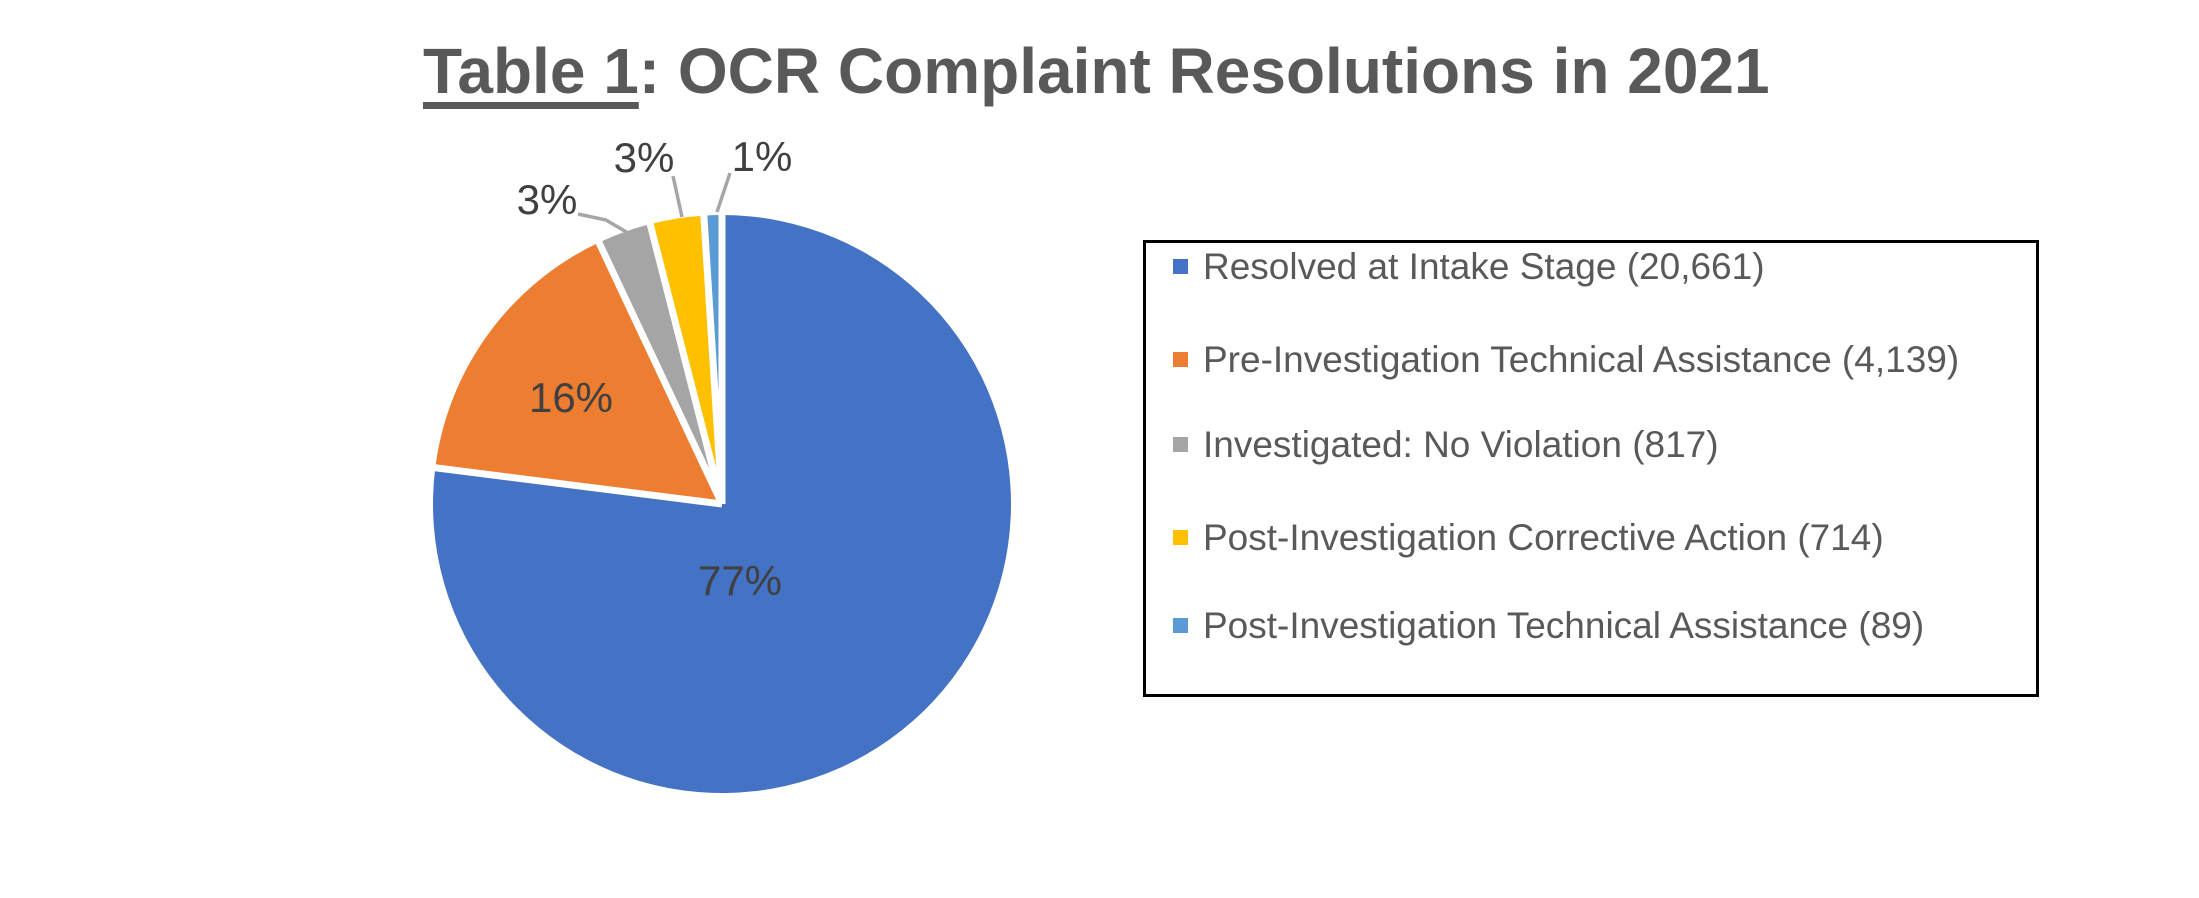 The image size is (2199, 898). Describe the element at coordinates (571, 397) in the screenshot. I see `pie-percent-label: 16%` at that location.